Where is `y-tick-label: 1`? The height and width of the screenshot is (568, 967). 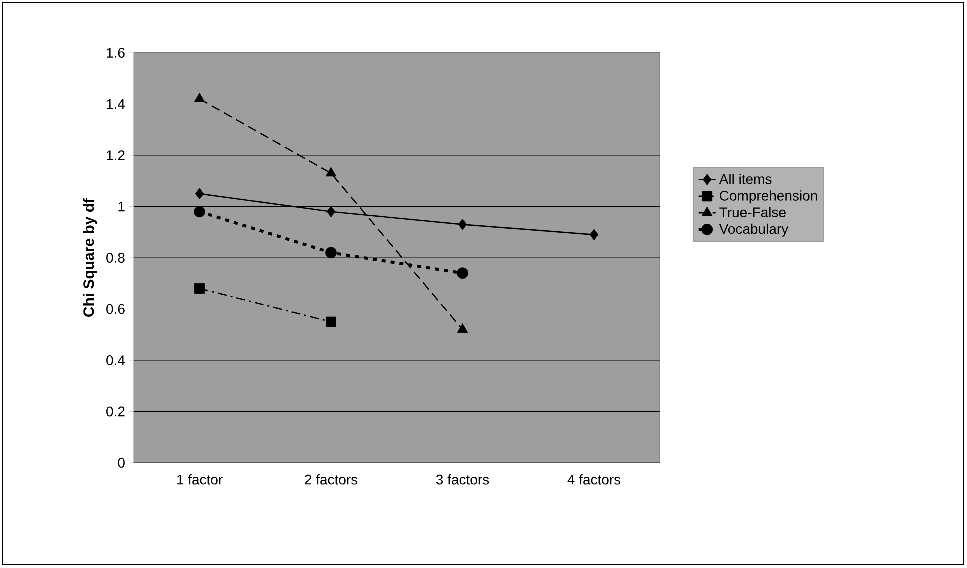 y-tick-label: 1 is located at coordinates (121, 207).